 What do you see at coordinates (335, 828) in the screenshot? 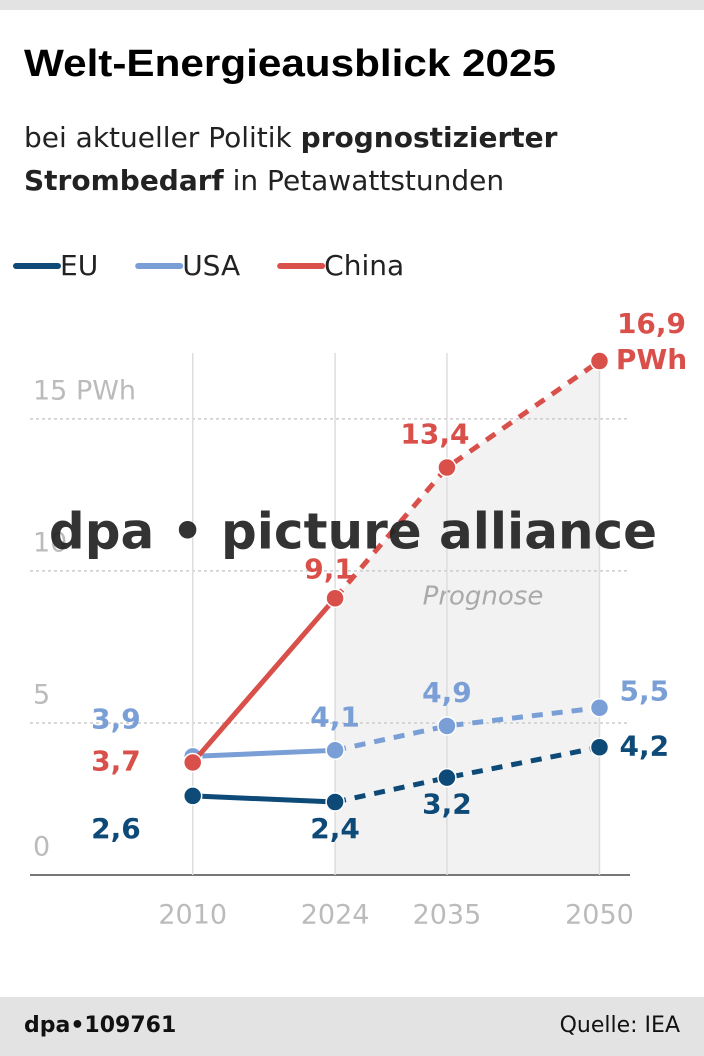
I see `value-label: 2,4` at bounding box center [335, 828].